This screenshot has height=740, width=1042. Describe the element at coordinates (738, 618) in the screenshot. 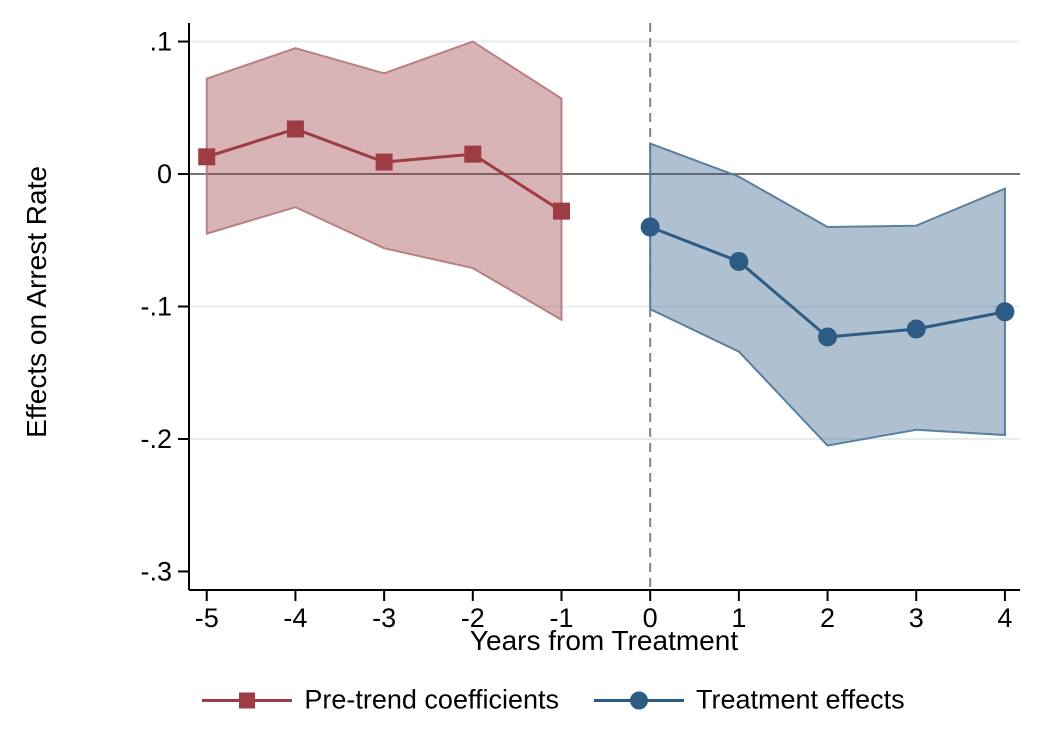

I see `x-tick-label: 1` at that location.